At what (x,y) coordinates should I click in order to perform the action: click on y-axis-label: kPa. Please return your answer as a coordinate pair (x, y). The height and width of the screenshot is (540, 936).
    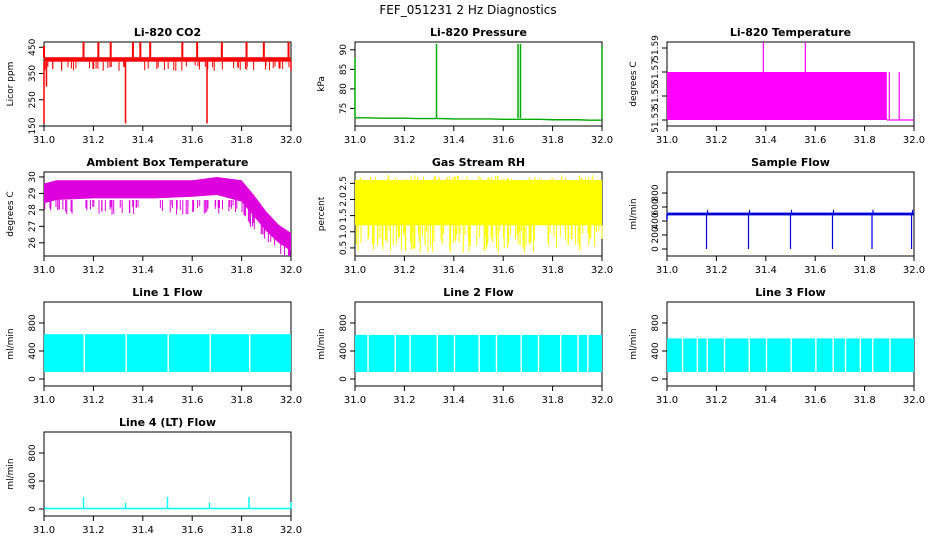
    Looking at the image, I should click on (322, 84).